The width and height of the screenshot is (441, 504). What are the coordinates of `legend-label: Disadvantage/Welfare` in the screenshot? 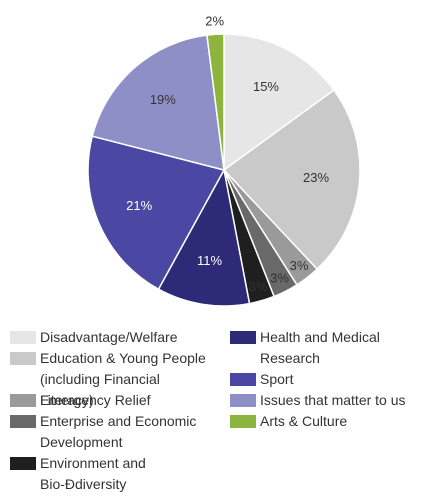 It's located at (109, 337).